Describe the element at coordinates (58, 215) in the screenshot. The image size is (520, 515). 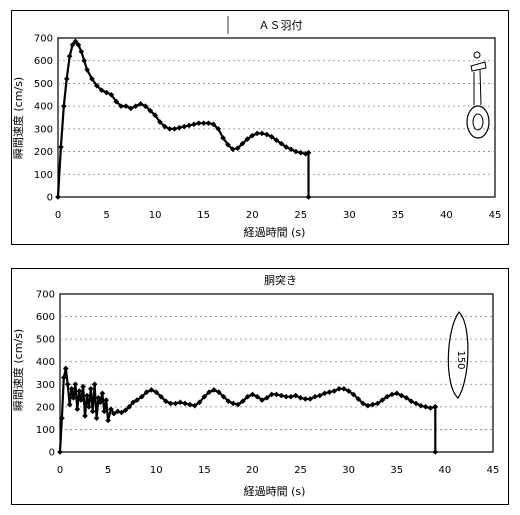
I see `x-tick-label: 0` at that location.